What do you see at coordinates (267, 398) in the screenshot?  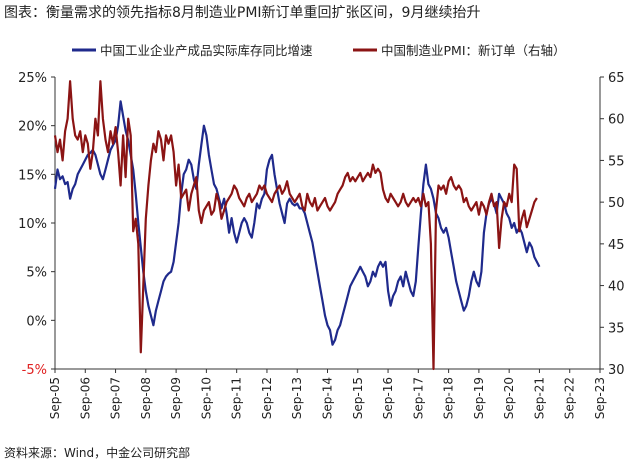 I see `x-tick-label: Sep-12` at bounding box center [267, 398].